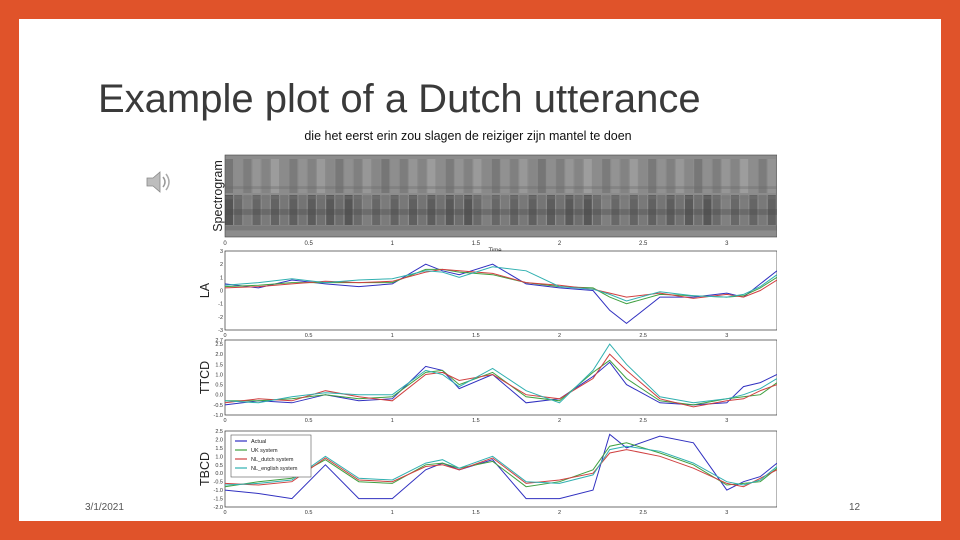  Describe the element at coordinates (272, 460) in the screenshot. I see `legend-entry: NL_dutch system` at that location.